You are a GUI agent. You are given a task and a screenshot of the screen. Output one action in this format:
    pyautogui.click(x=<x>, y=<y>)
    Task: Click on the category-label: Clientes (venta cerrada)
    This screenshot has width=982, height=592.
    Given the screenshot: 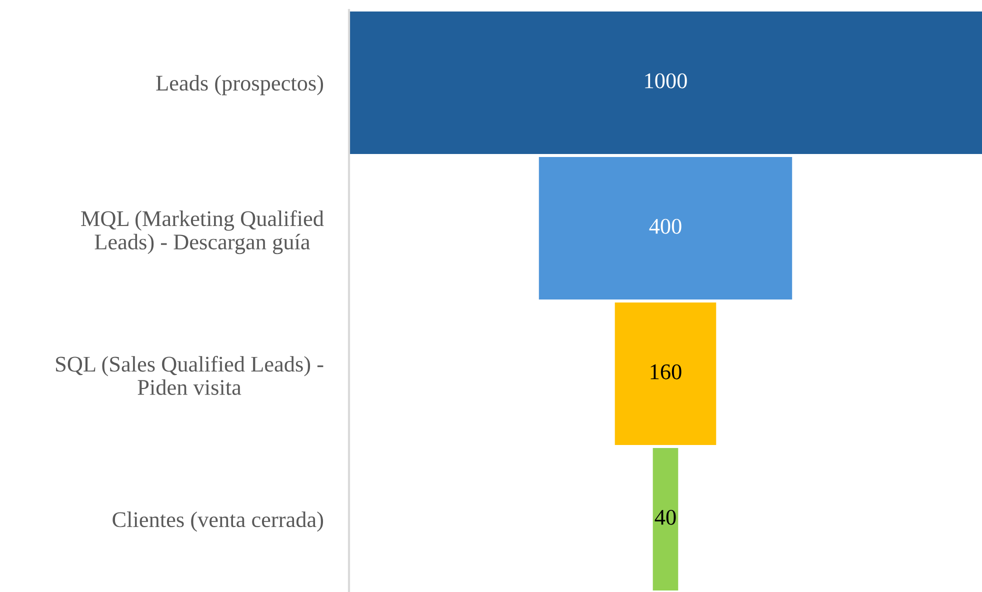 What is the action you would take?
    pyautogui.click(x=218, y=522)
    